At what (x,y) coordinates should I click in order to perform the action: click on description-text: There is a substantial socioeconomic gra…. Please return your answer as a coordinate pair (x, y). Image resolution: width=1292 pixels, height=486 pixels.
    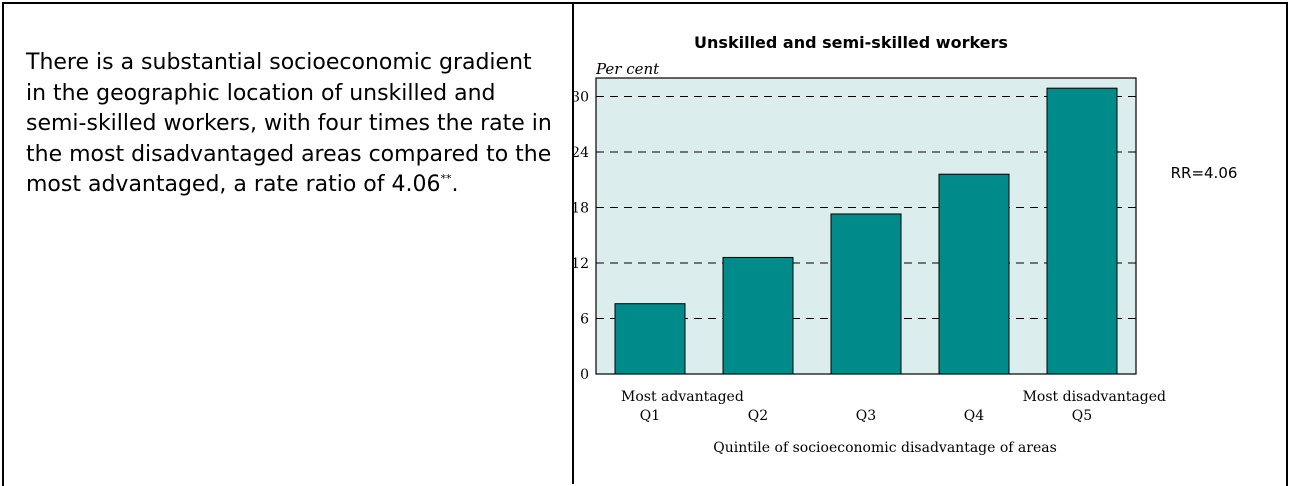
    Looking at the image, I should click on (291, 124).